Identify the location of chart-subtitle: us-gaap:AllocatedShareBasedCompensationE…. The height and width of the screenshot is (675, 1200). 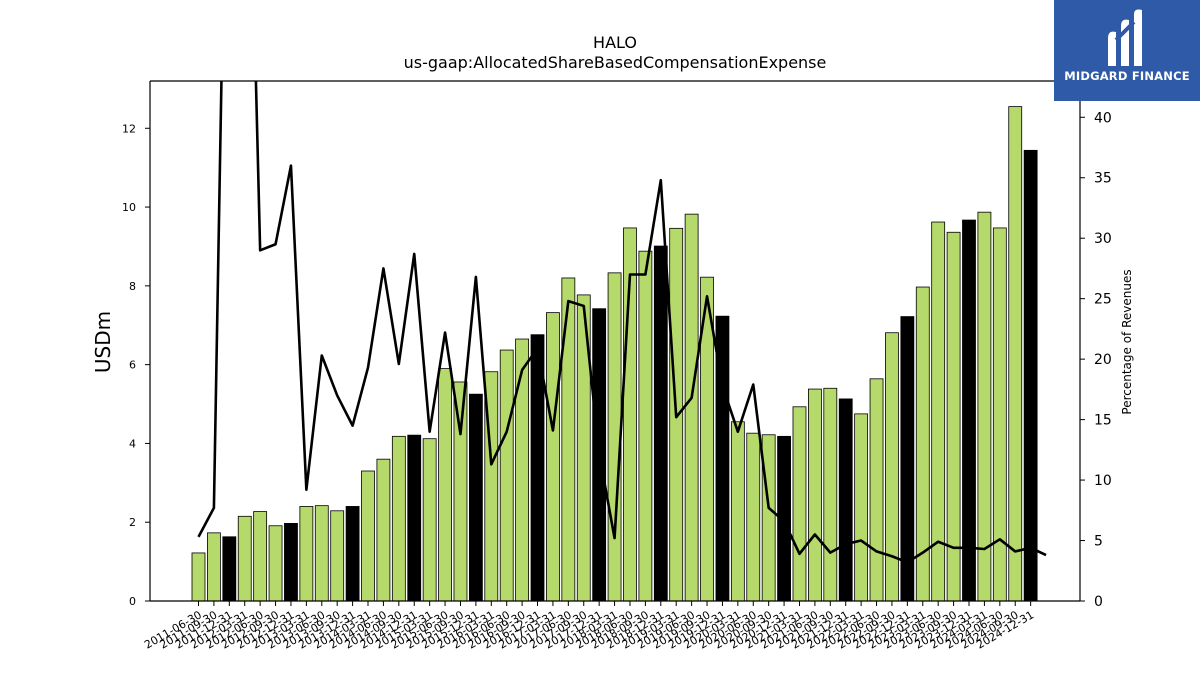
(615, 62).